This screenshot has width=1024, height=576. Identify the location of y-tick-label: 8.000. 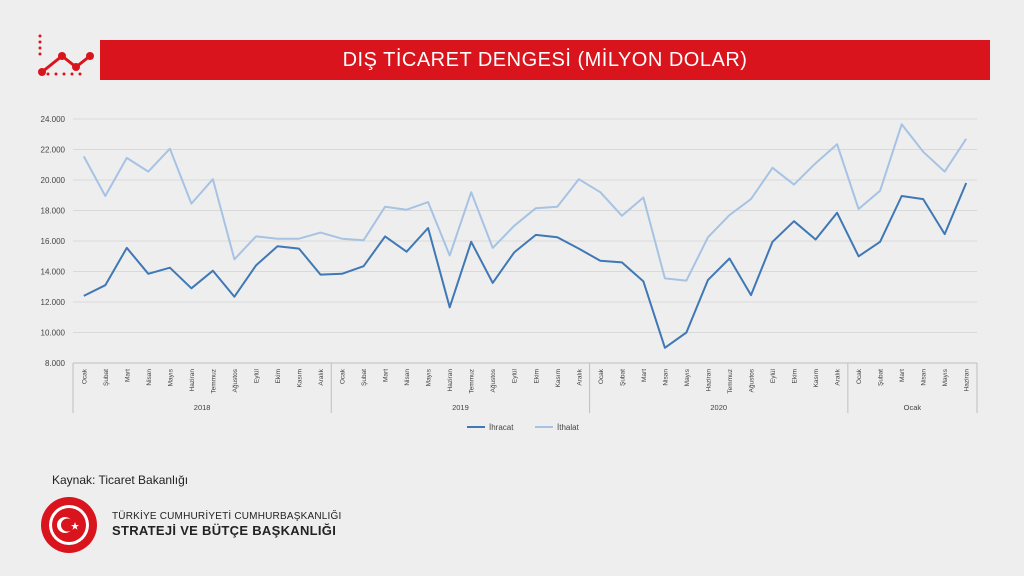
(55, 363).